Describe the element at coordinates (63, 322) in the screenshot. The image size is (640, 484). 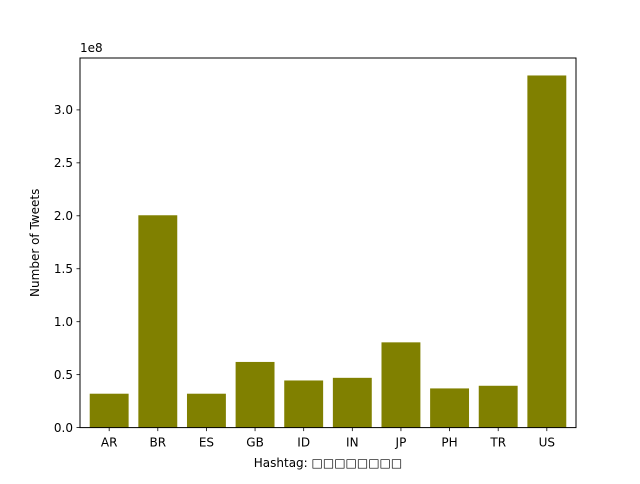
I see `y-tick-label: 1.0` at that location.